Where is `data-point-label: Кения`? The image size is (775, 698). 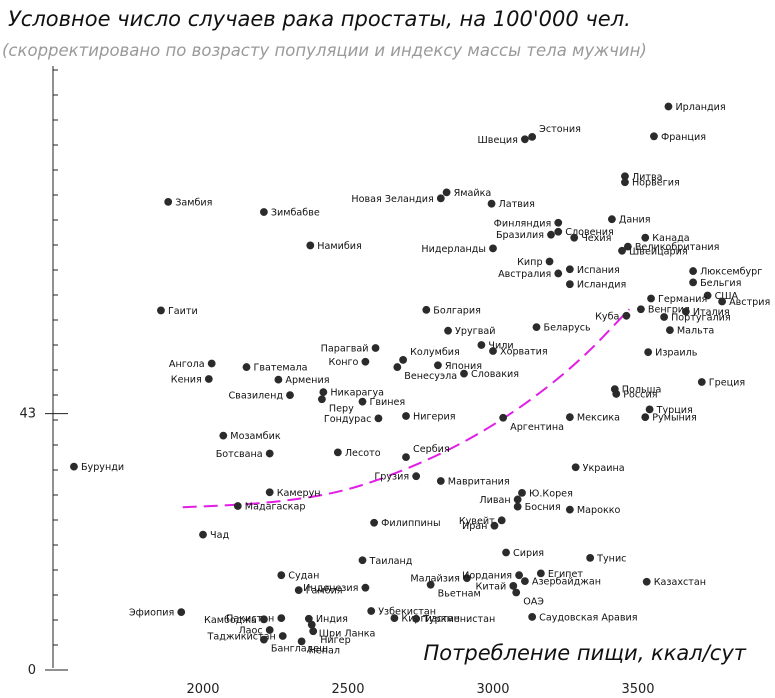
data-point-label: Кения is located at coordinates (186, 380).